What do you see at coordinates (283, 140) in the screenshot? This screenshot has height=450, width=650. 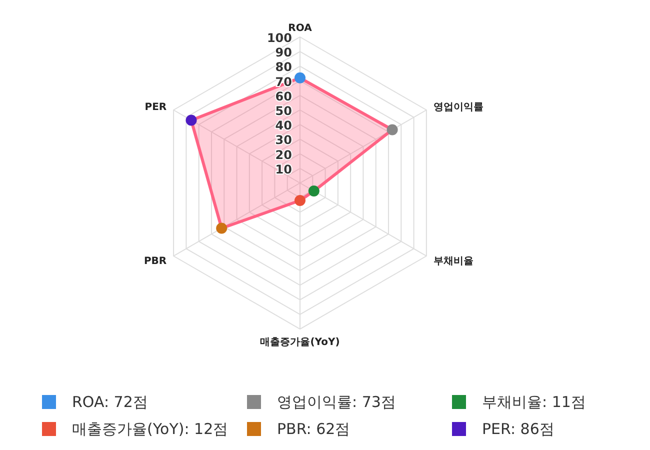 I see `y-tick-label: 30` at bounding box center [283, 140].